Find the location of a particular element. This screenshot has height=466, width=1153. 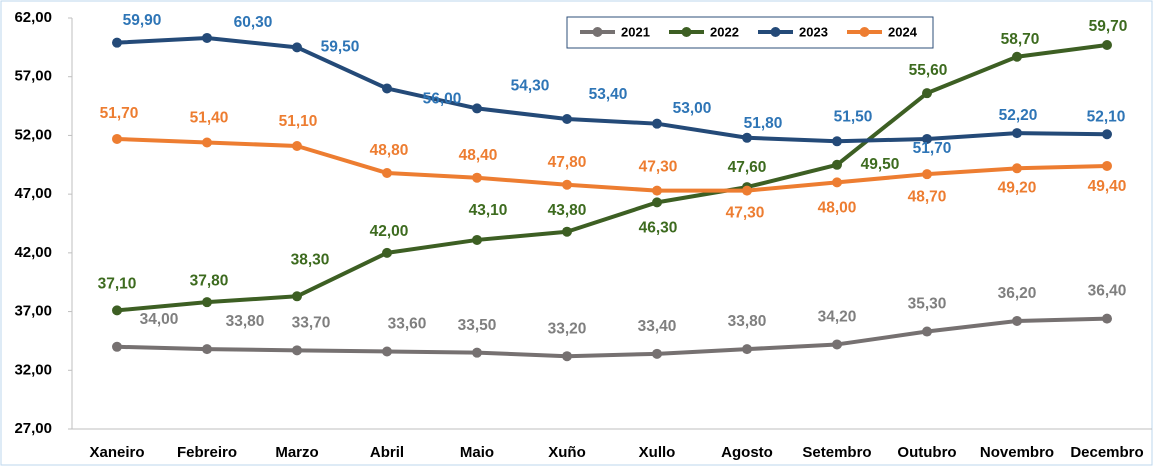

value-label: 51,10 is located at coordinates (298, 121).